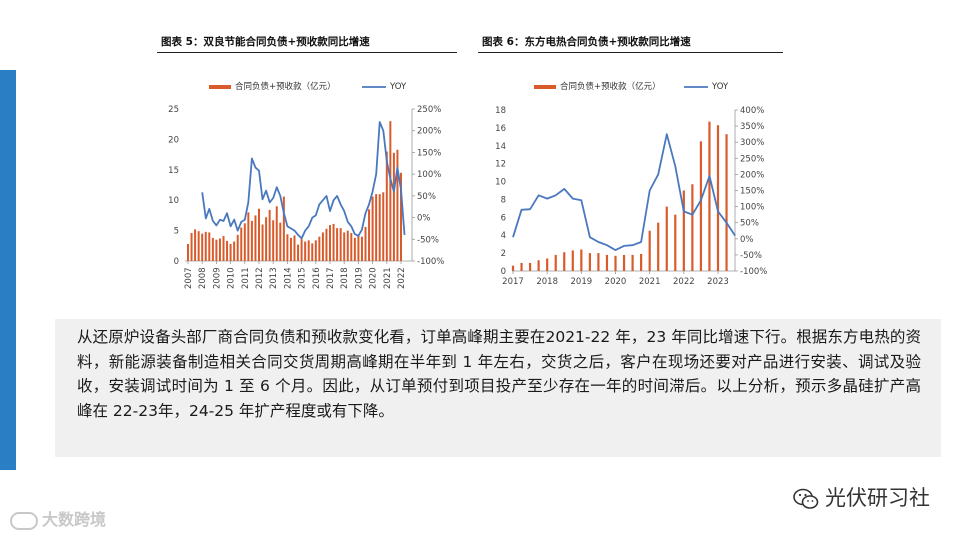 This screenshot has height=540, width=960. I want to click on chart-1-x-tick: 2010, so click(232, 278).